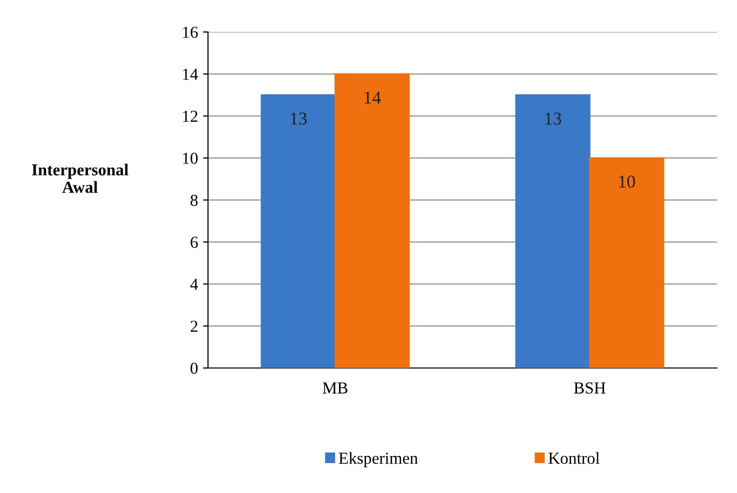  I want to click on y-tick-label: 16, so click(190, 32).